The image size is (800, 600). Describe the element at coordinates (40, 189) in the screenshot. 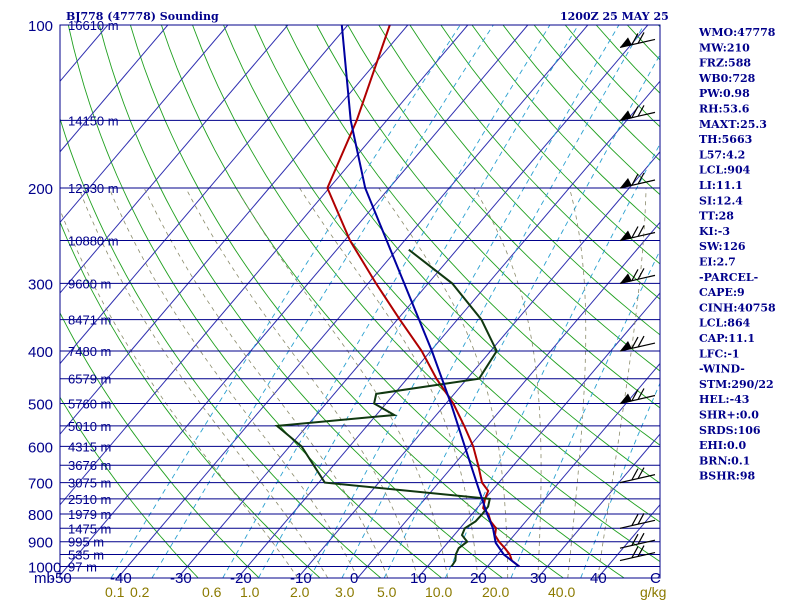

I see `pressure-tick-label: 200` at that location.